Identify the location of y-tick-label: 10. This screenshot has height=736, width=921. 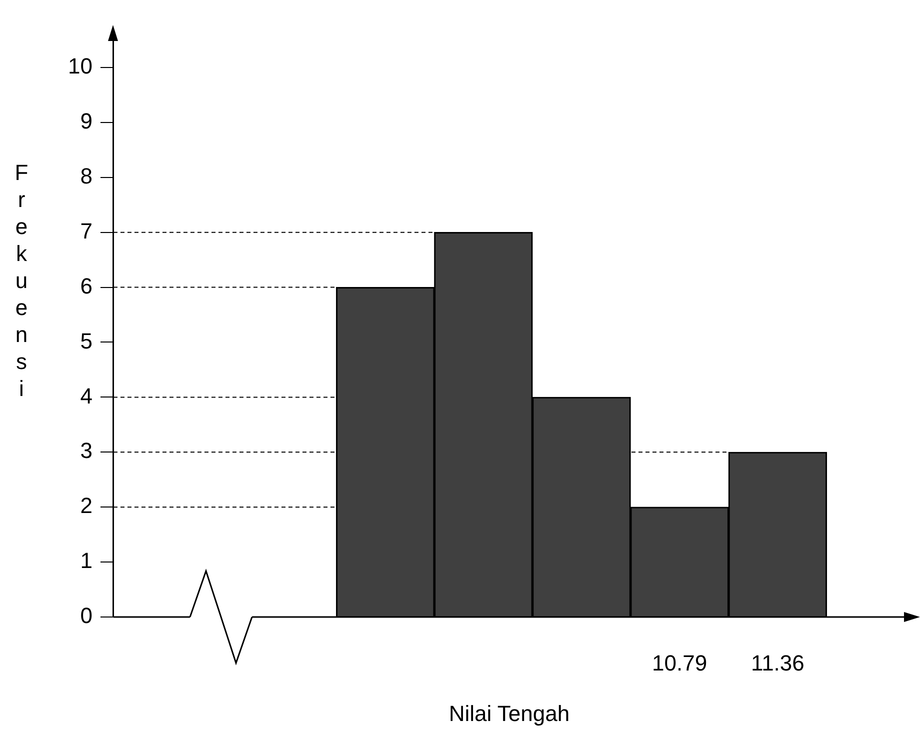
(80, 66).